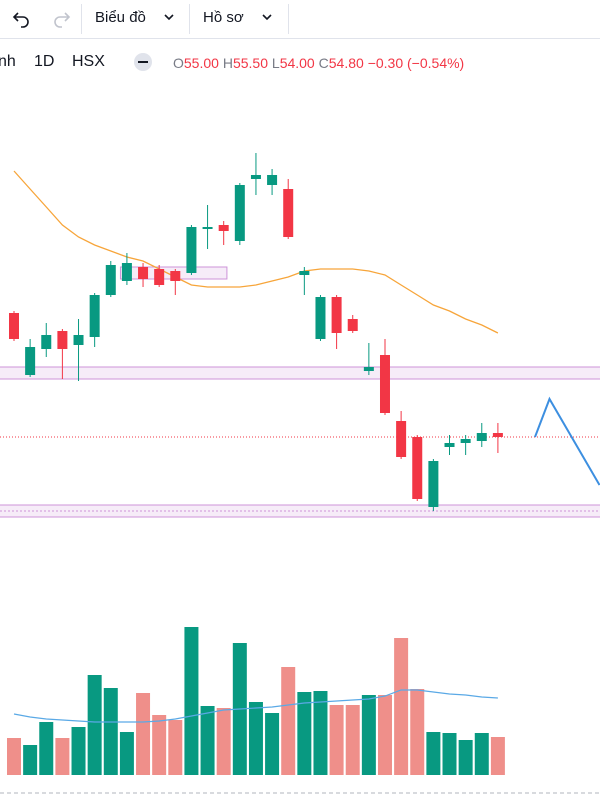 This screenshot has width=600, height=800. Describe the element at coordinates (120, 17) in the screenshot. I see `chart-menu: Biểu đồ` at that location.